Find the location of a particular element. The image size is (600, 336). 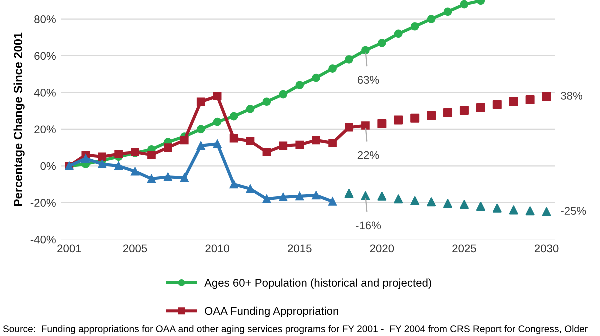

data-label: 38% is located at coordinates (571, 96).